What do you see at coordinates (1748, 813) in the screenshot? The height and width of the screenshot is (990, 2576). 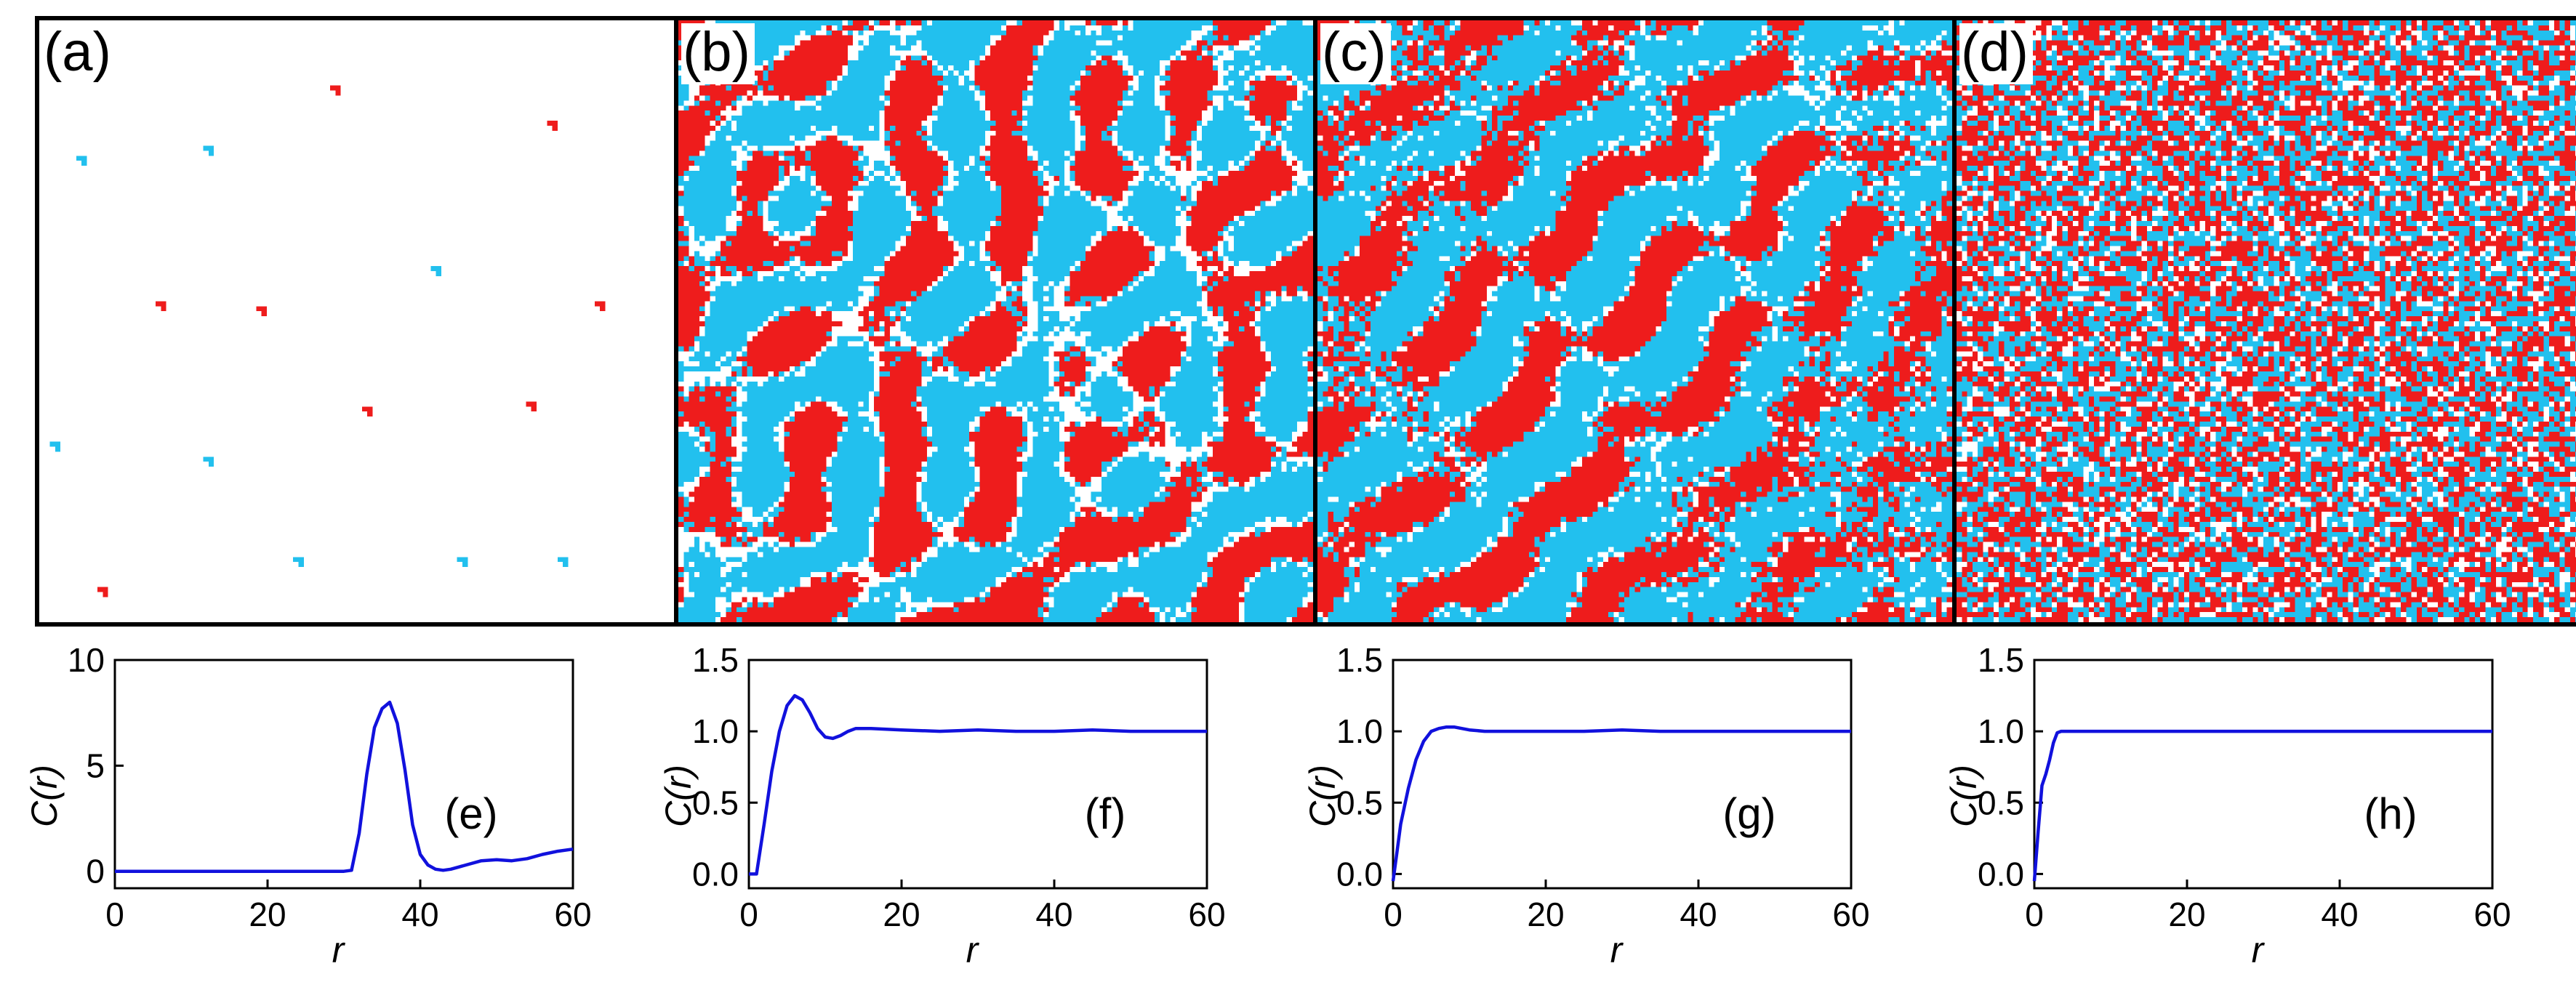 I see `plot-label: (g)` at bounding box center [1748, 813].